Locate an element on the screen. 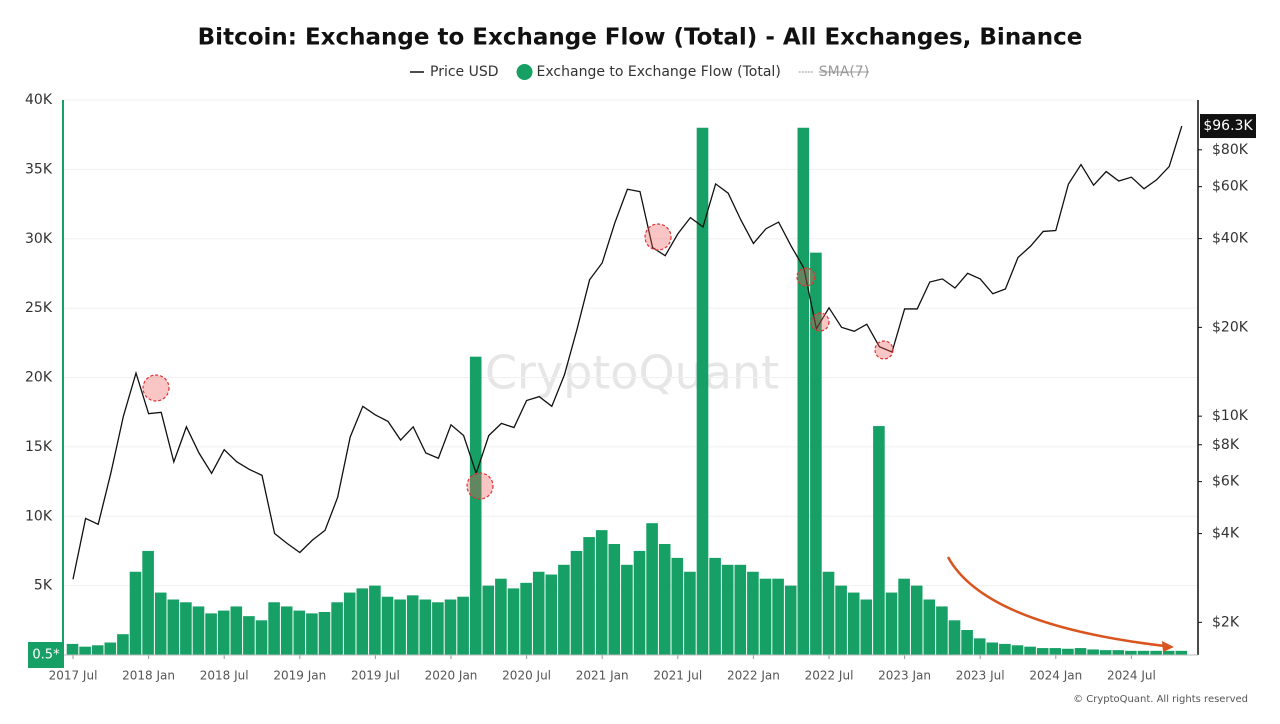  footer: © CryptoQuant. All rights reserved is located at coordinates (1160, 699).